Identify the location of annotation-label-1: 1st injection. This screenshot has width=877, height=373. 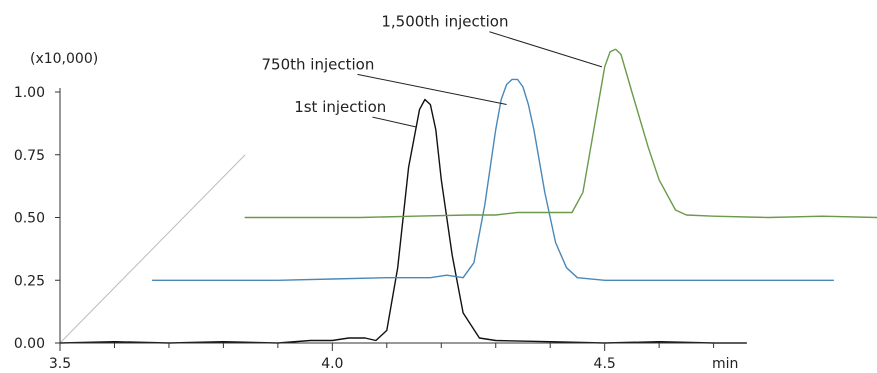
(340, 107).